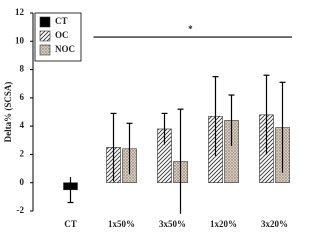  What do you see at coordinates (22, 125) in the screenshot?
I see `y-tick-label: 4` at bounding box center [22, 125].